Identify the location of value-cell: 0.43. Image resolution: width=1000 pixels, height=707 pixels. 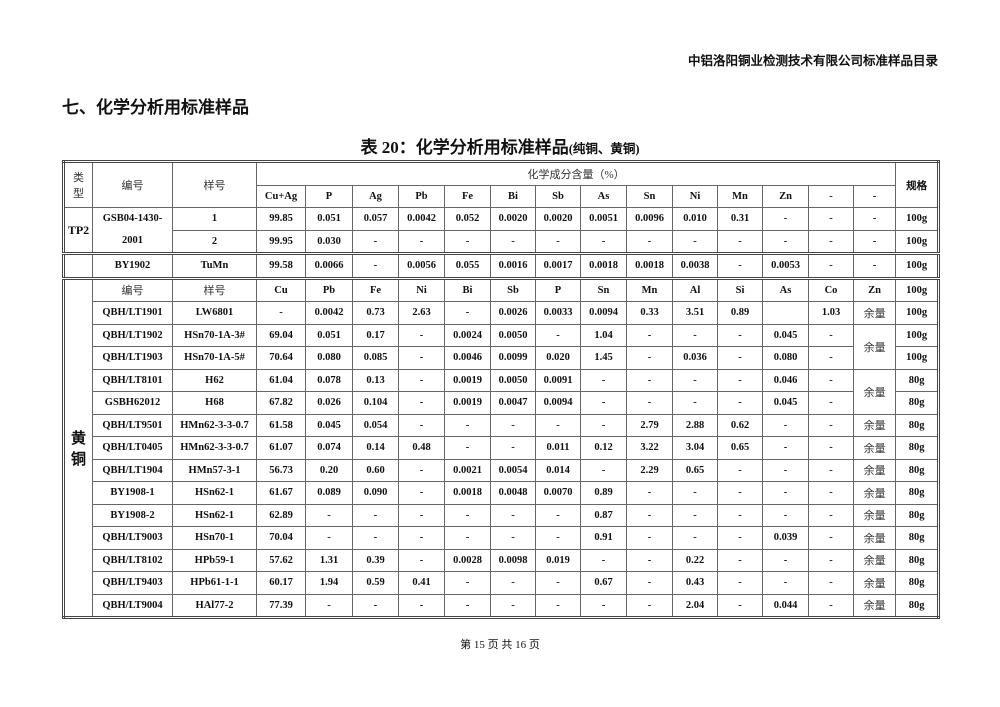
(695, 583).